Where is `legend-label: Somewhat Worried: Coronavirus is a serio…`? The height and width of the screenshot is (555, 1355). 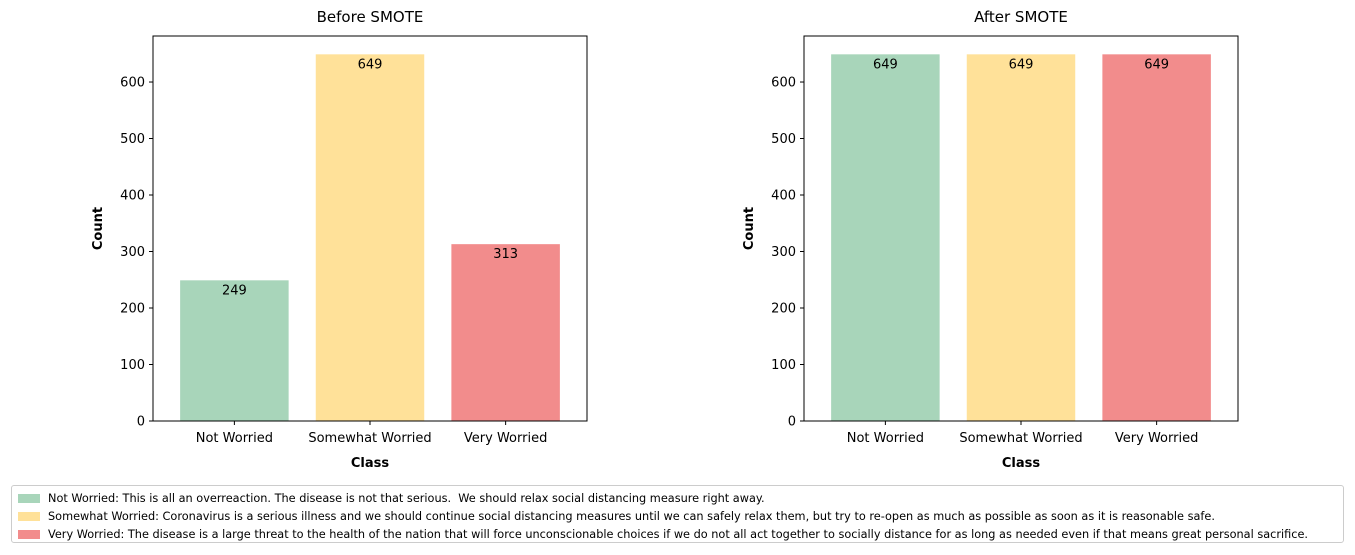 legend-label: Somewhat Worried: Coronavirus is a serio… is located at coordinates (631, 516).